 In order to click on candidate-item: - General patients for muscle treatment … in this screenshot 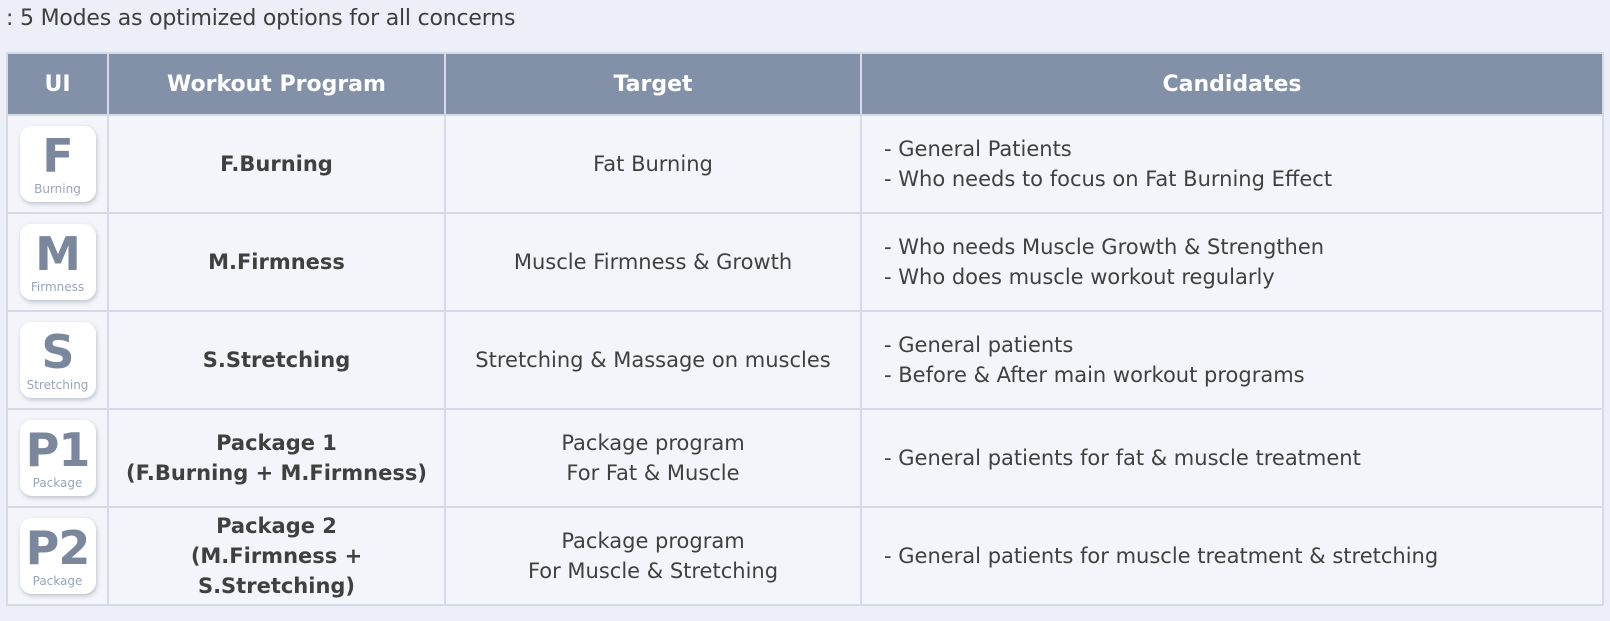, I will do `click(1161, 556)`.